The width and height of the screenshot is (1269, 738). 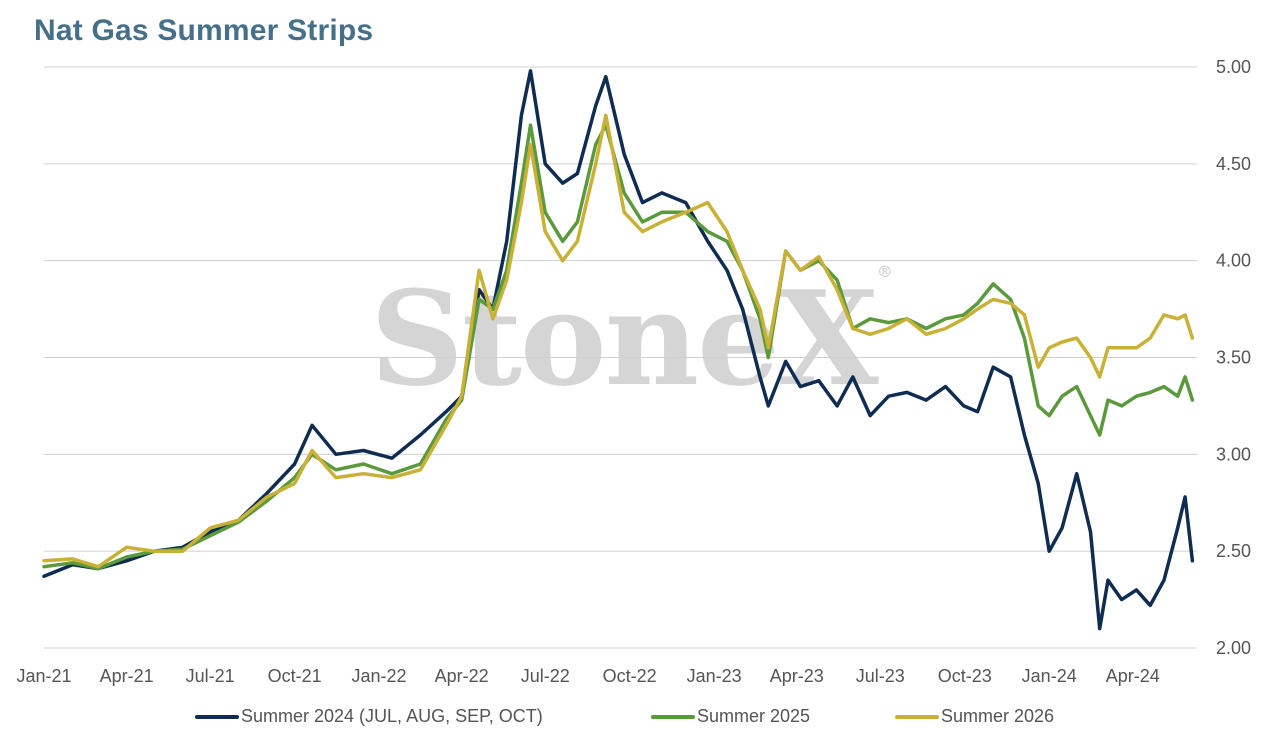 I want to click on x-tick-label: Oct-23, so click(x=965, y=676).